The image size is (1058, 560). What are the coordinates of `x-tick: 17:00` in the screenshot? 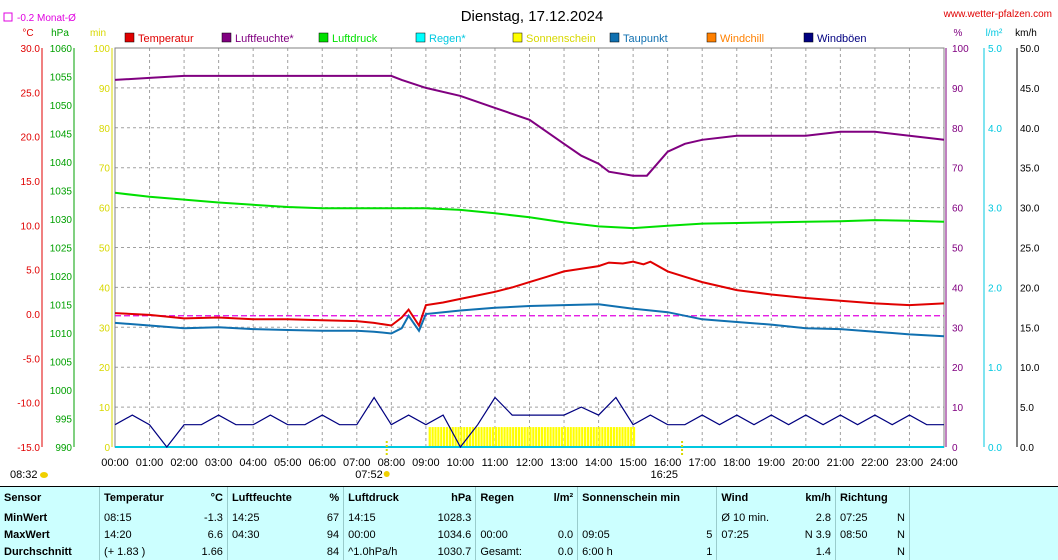 It's located at (702, 463).